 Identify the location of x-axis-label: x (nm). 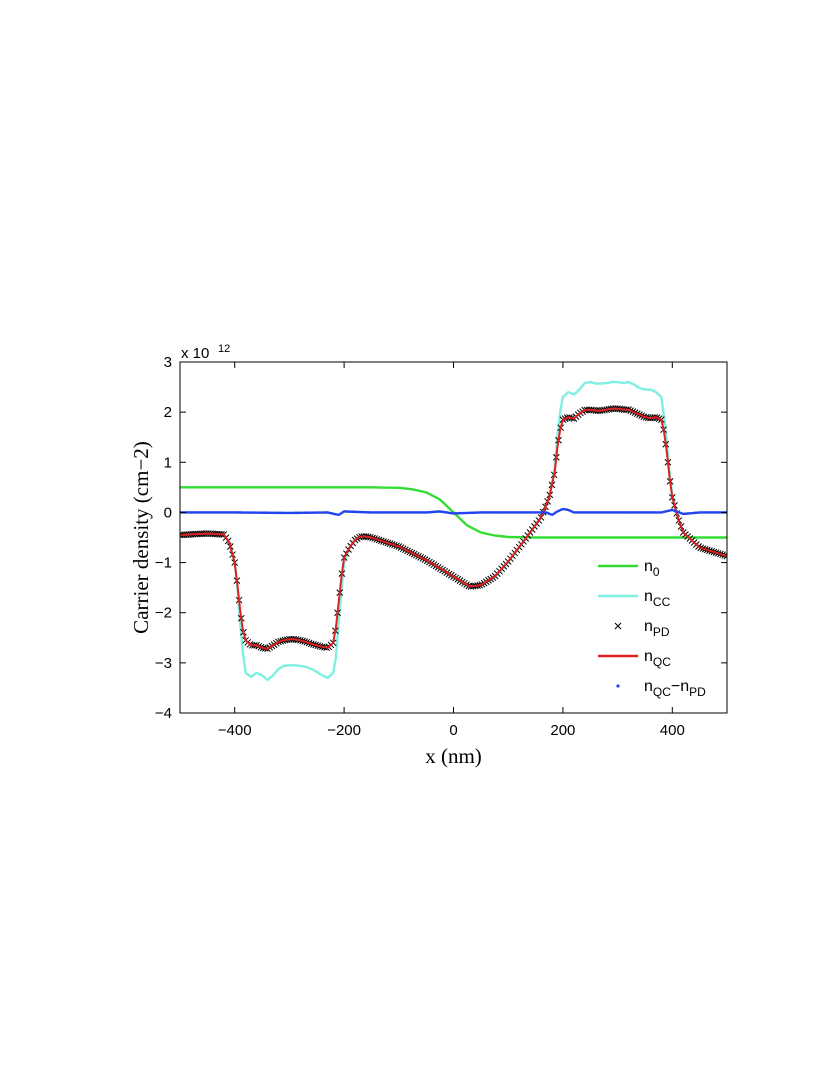
(453, 756).